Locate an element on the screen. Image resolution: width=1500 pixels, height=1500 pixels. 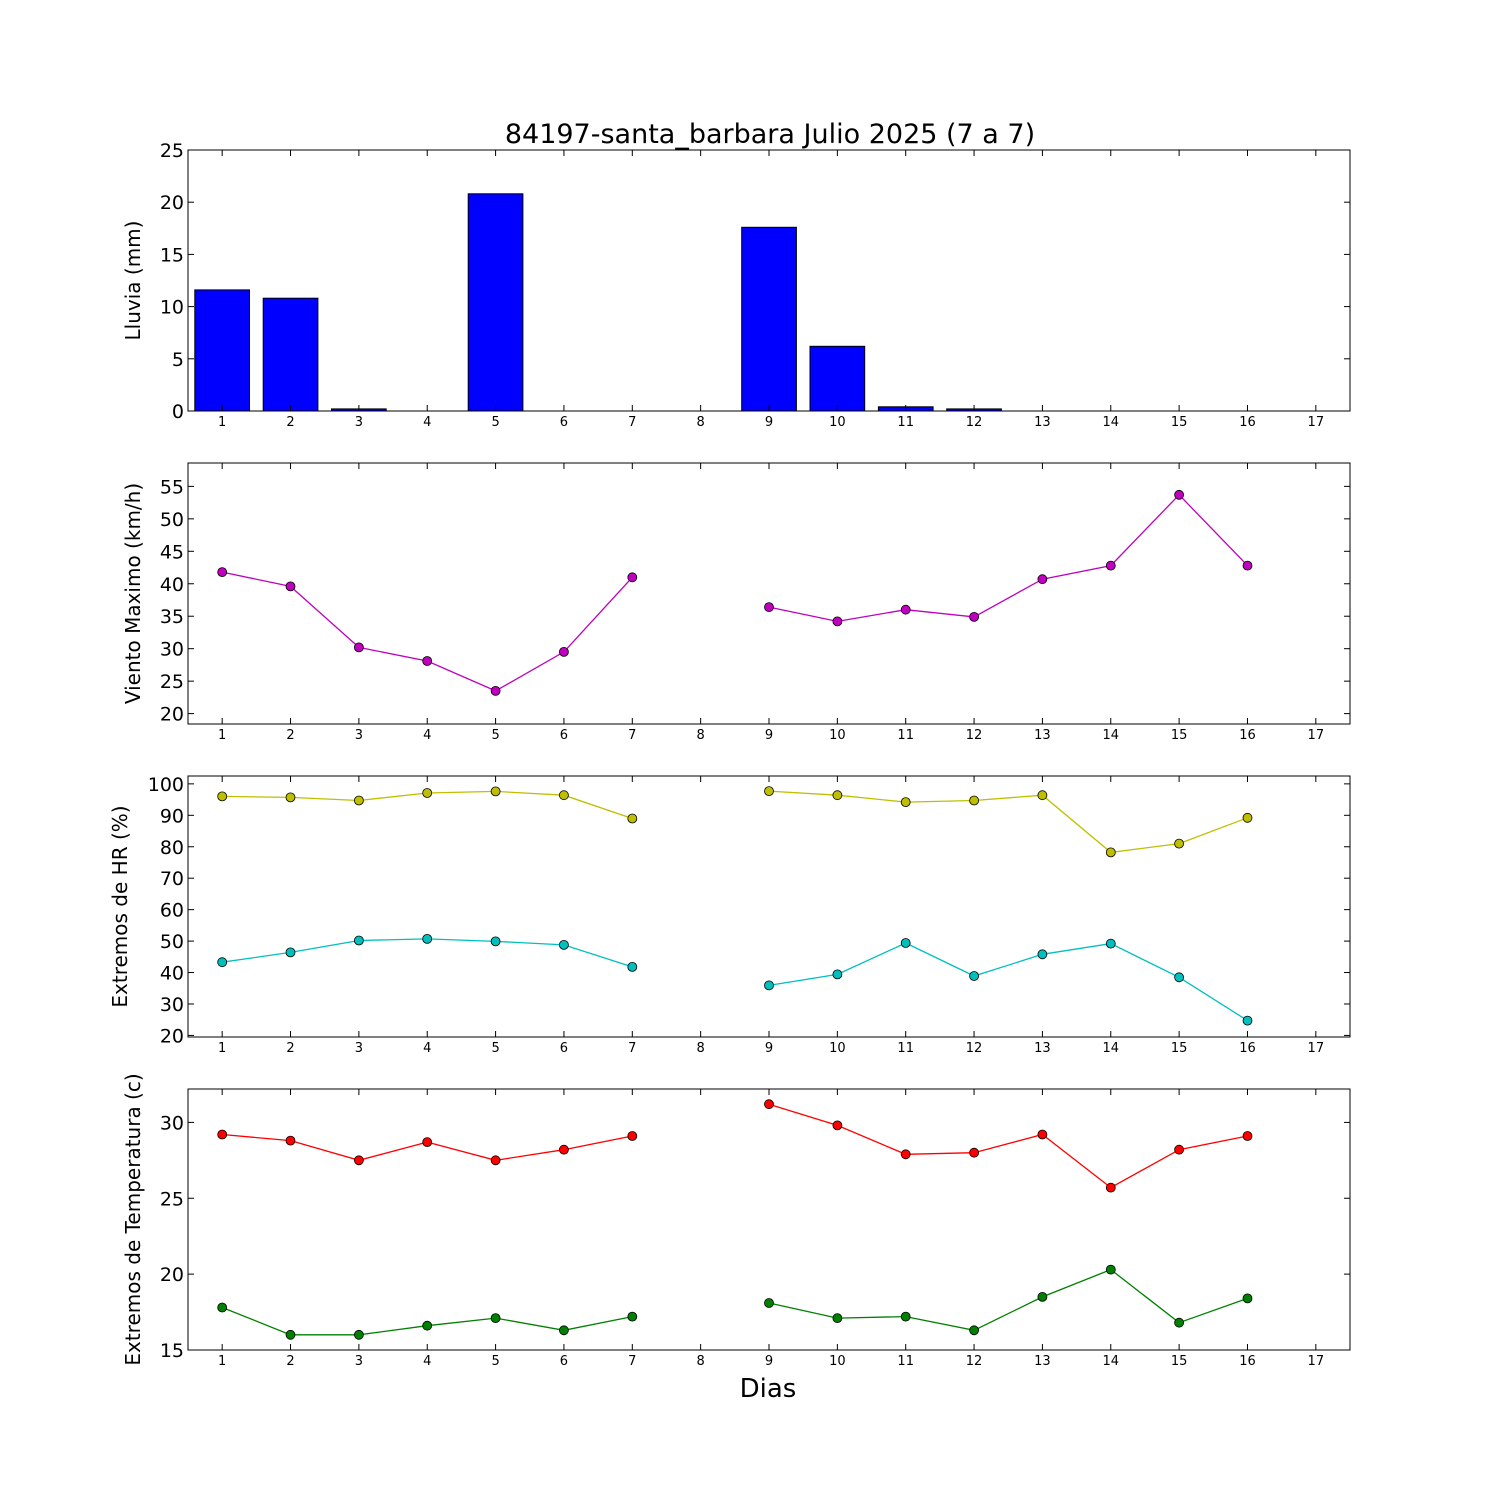
y-tick-label: 35 is located at coordinates (172, 617).